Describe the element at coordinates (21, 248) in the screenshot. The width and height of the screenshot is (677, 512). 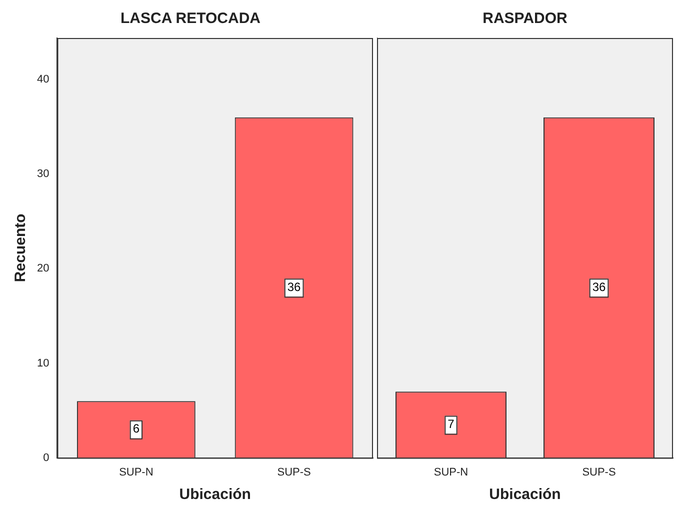
I see `y-axis-title: Recuento` at that location.